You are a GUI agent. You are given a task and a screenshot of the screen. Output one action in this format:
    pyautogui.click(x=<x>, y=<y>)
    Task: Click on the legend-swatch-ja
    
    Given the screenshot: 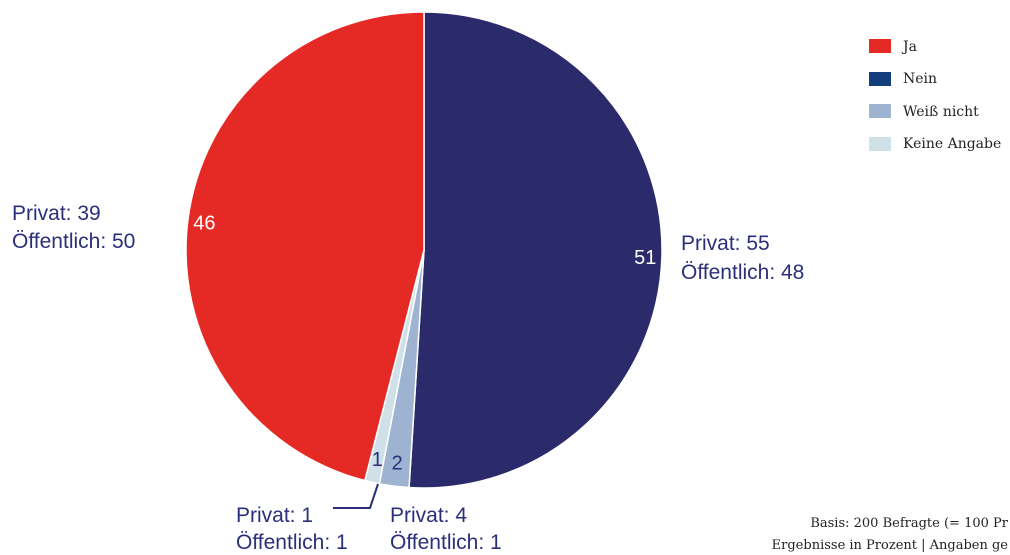 What is the action you would take?
    pyautogui.click(x=880, y=46)
    